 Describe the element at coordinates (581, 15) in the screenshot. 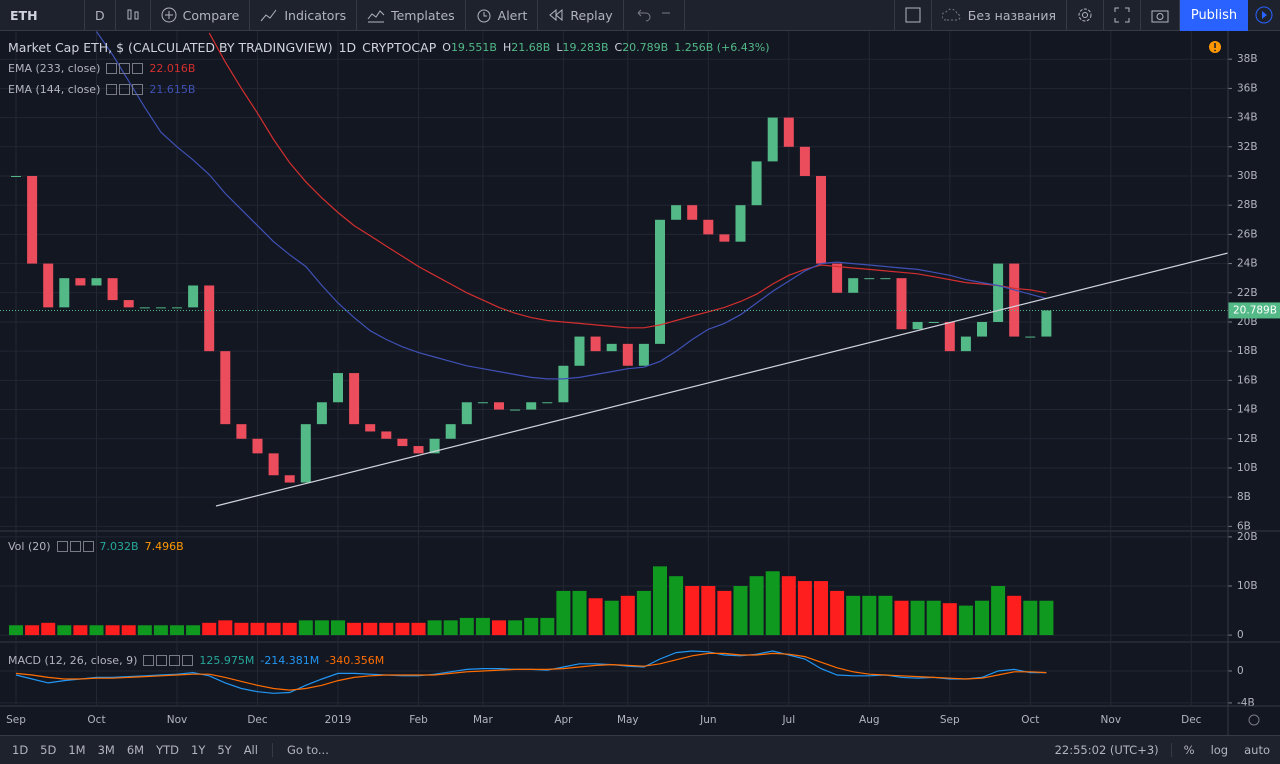

I see `replay: Replay` at that location.